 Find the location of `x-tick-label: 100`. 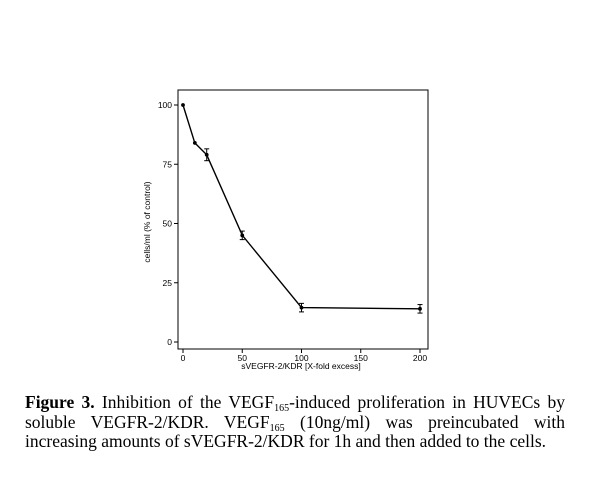

x-tick-label: 100 is located at coordinates (301, 358).